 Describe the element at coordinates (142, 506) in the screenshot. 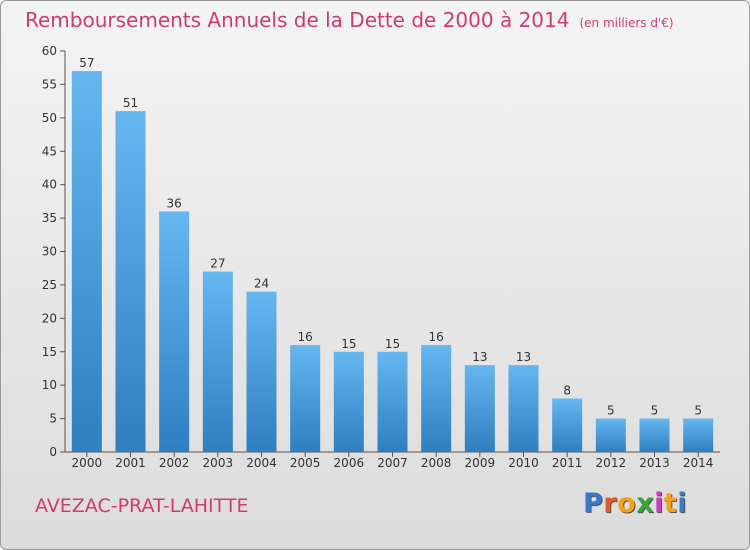

I see `commune-name: AVEZAC-PRAT-LAHITTE` at that location.